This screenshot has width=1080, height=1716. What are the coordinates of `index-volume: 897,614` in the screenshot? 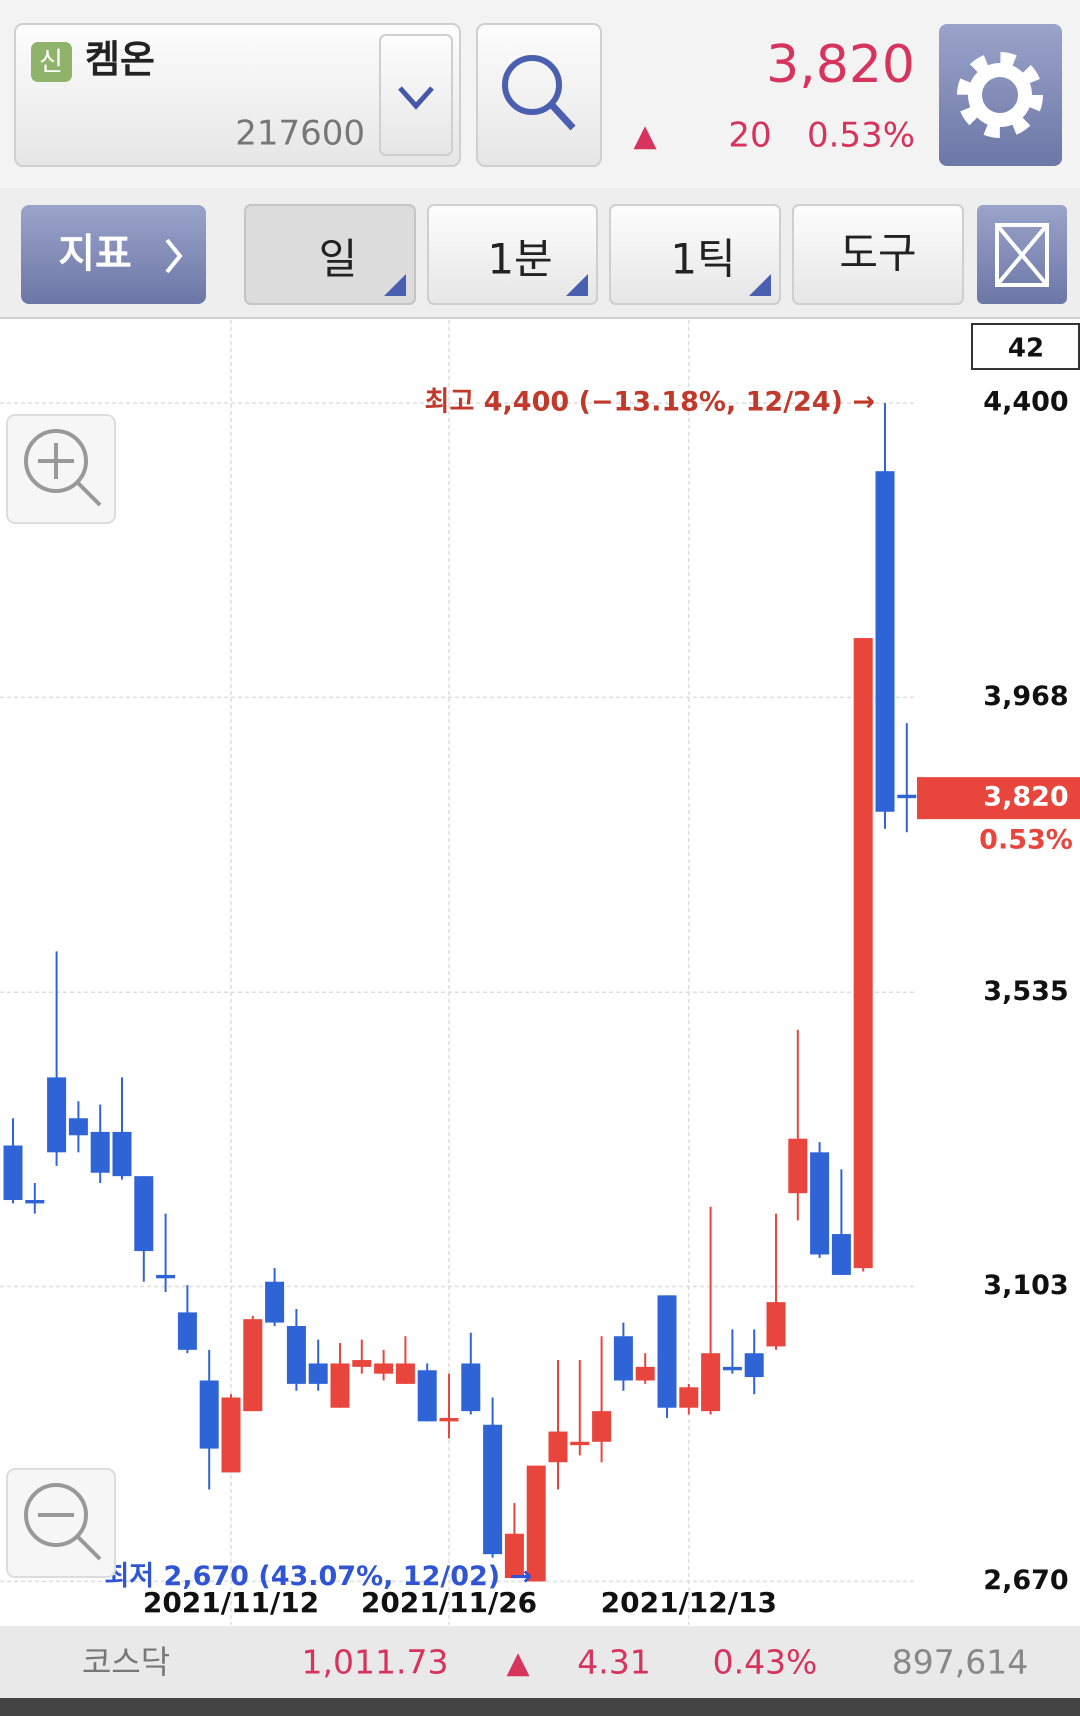 It's located at (960, 1662).